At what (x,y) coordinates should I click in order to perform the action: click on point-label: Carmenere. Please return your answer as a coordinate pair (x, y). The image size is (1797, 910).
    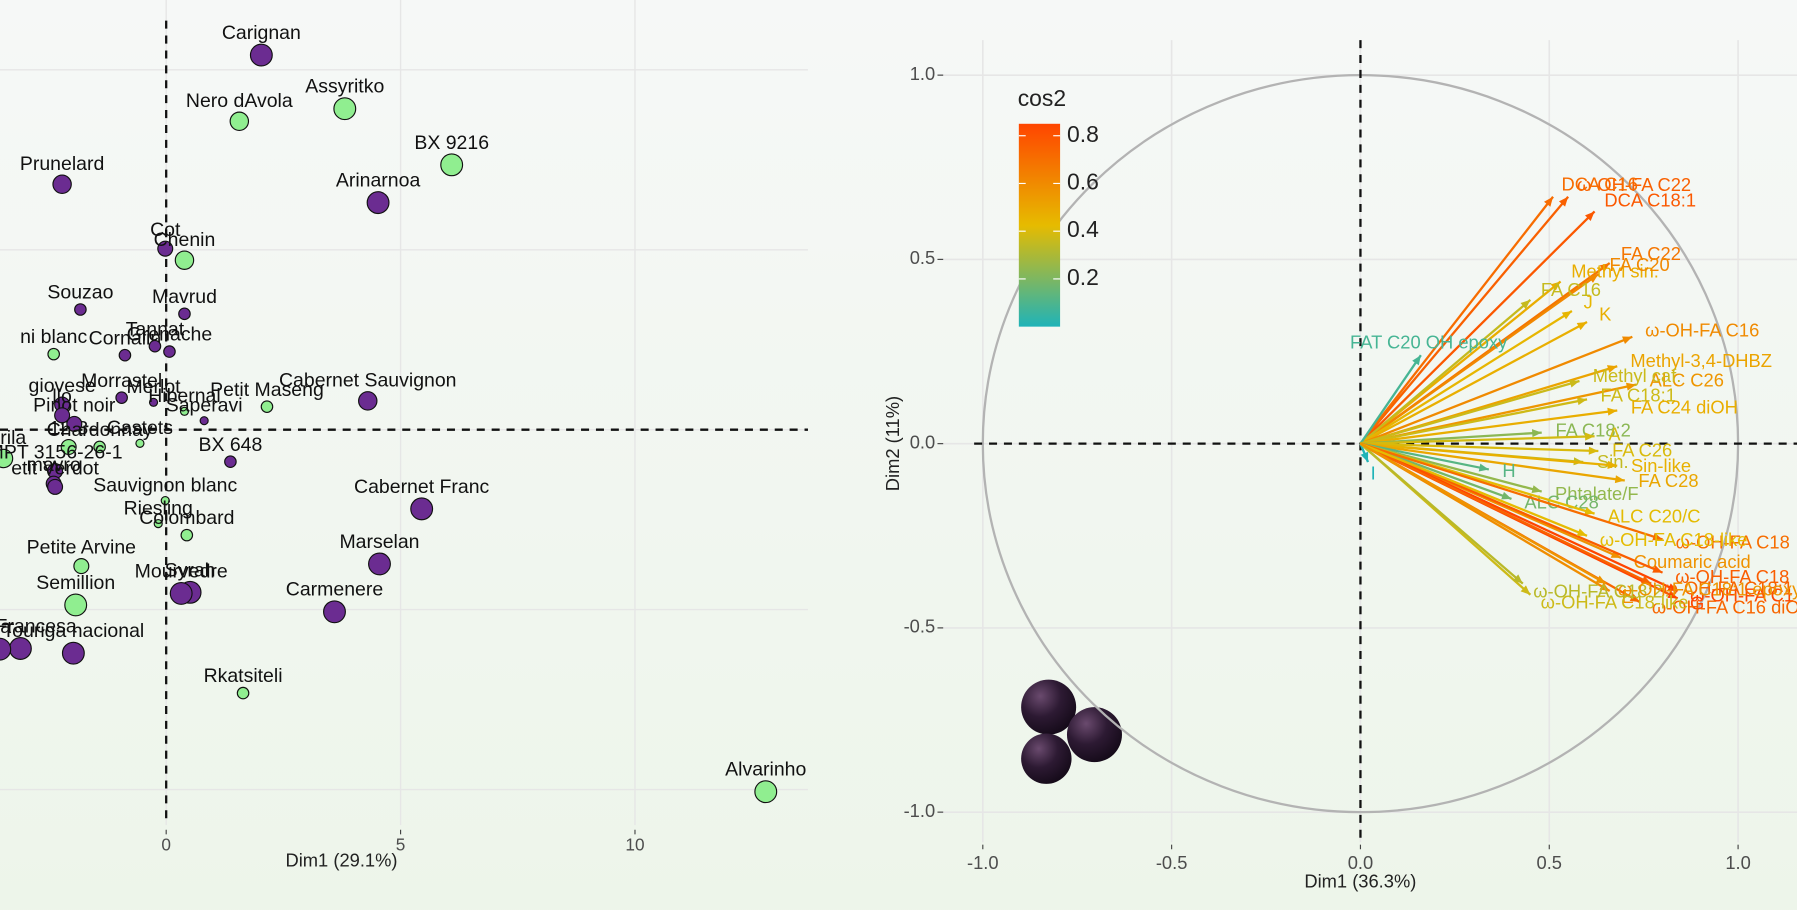
    Looking at the image, I should click on (334, 590).